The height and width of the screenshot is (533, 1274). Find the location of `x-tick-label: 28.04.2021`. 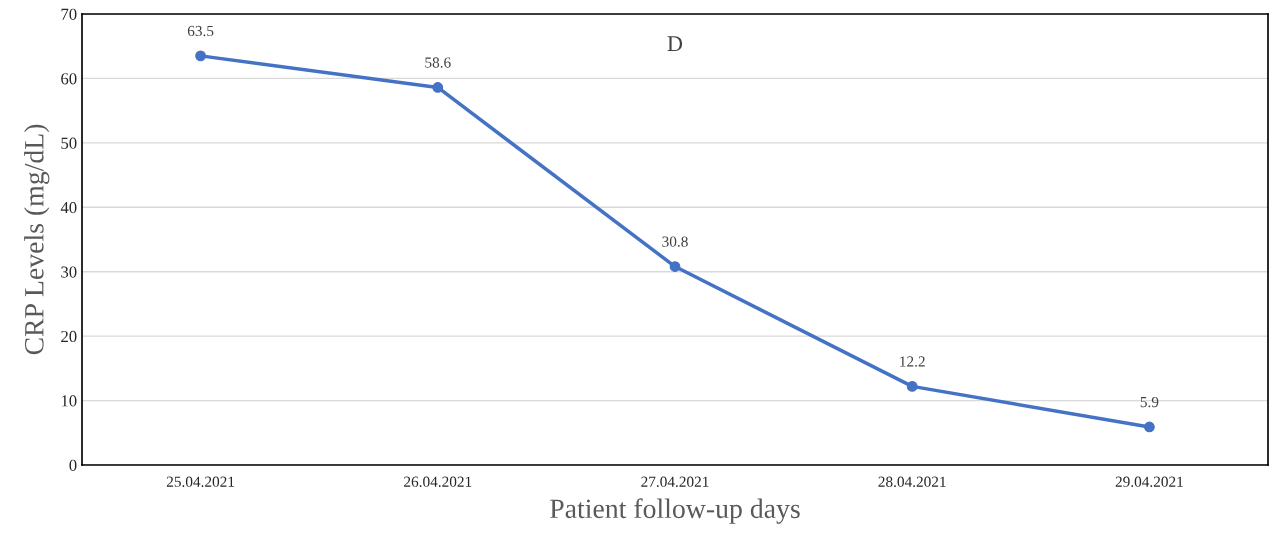

x-tick-label: 28.04.2021 is located at coordinates (912, 481).